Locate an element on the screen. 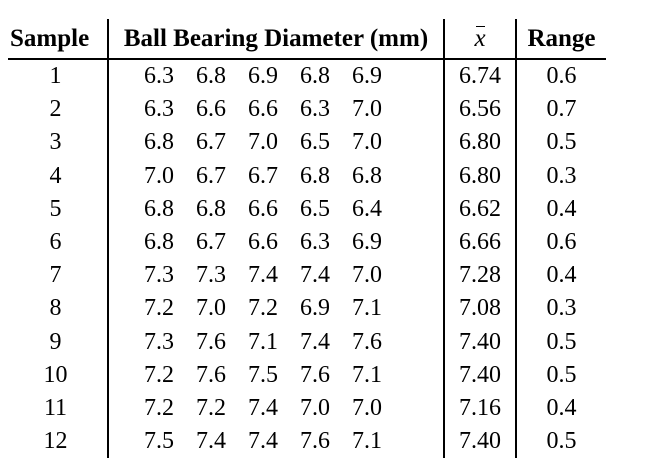 The width and height of the screenshot is (650, 466). cell-diameters: 7.2 7.0 7.2 6.9 7.1 is located at coordinates (276, 309).